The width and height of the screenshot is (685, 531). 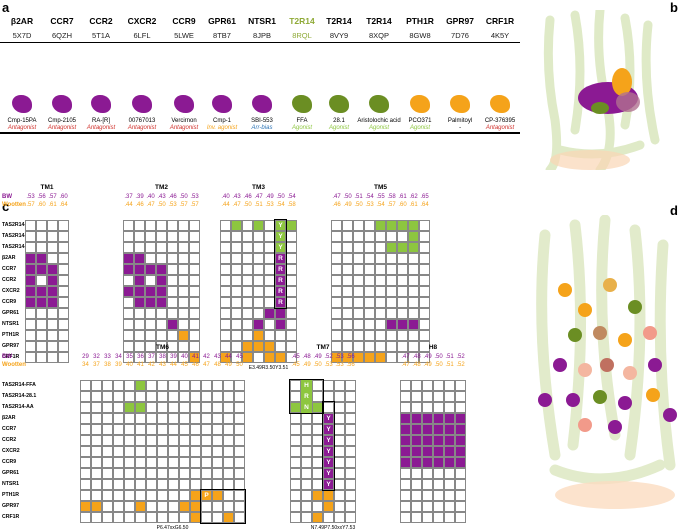 I want to click on wootten-number: .64, so click(x=424, y=205).